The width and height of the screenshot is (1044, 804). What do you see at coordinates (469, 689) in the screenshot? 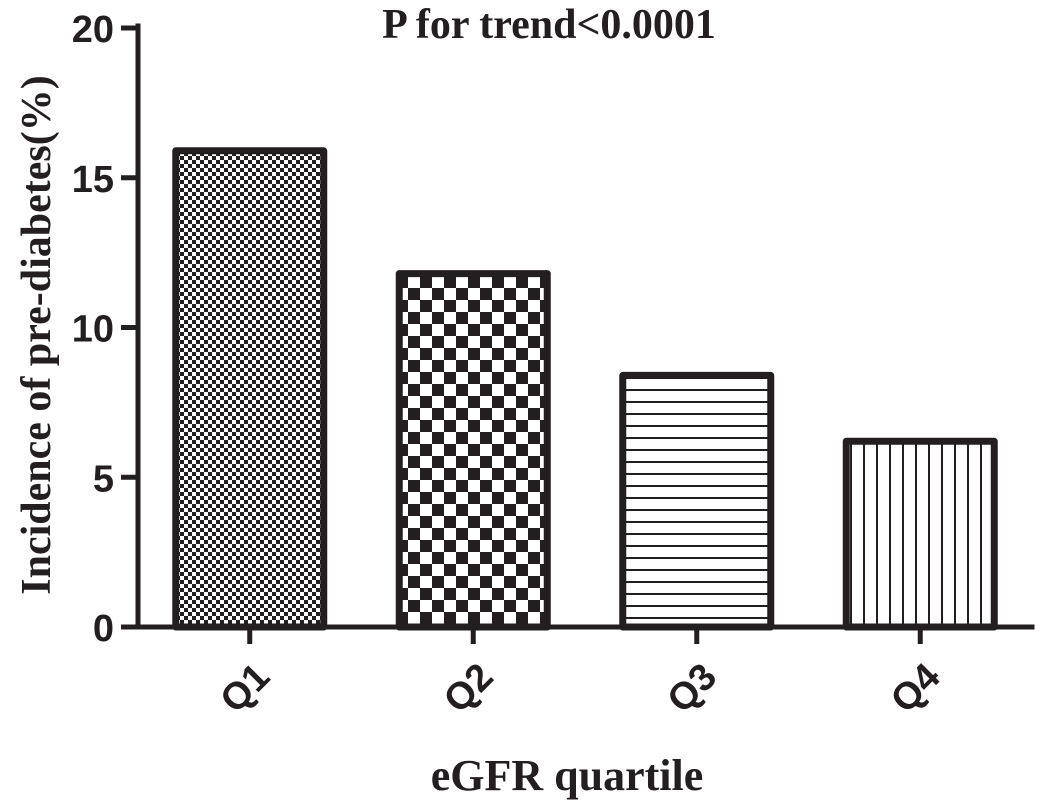
I see `x-tick-label: Q2` at bounding box center [469, 689].